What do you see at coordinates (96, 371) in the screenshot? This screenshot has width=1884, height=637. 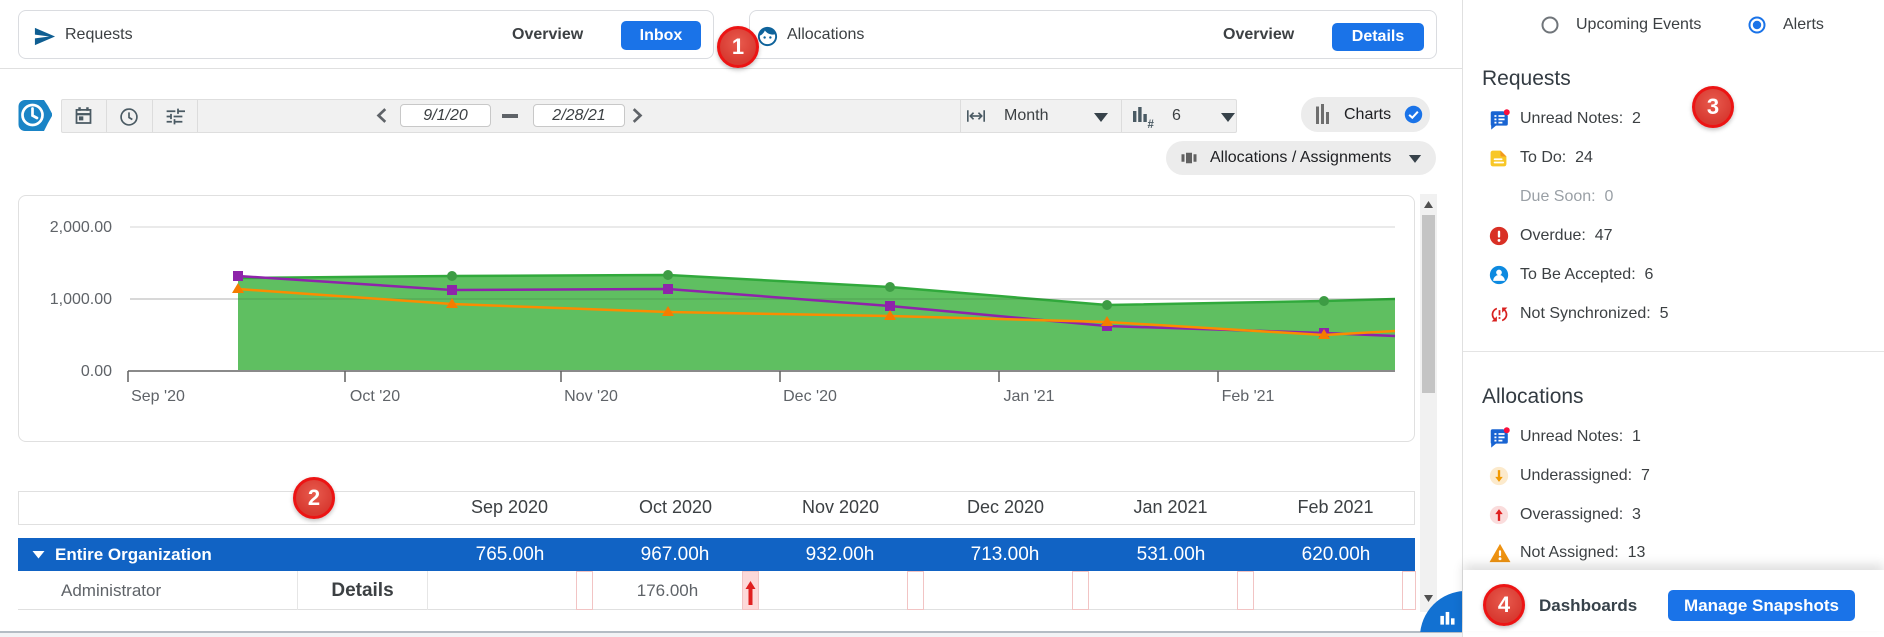 I see `svg-text: 0.00` at bounding box center [96, 371].